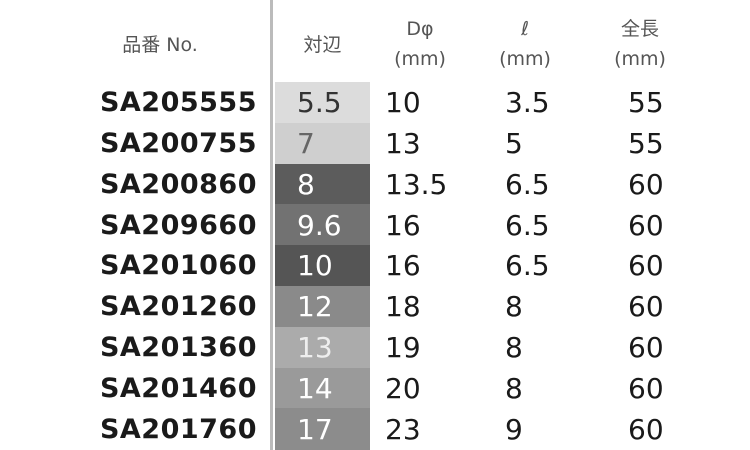 The width and height of the screenshot is (750, 450). Describe the element at coordinates (416, 184) in the screenshot. I see `diameter-cell: 13.5` at that location.